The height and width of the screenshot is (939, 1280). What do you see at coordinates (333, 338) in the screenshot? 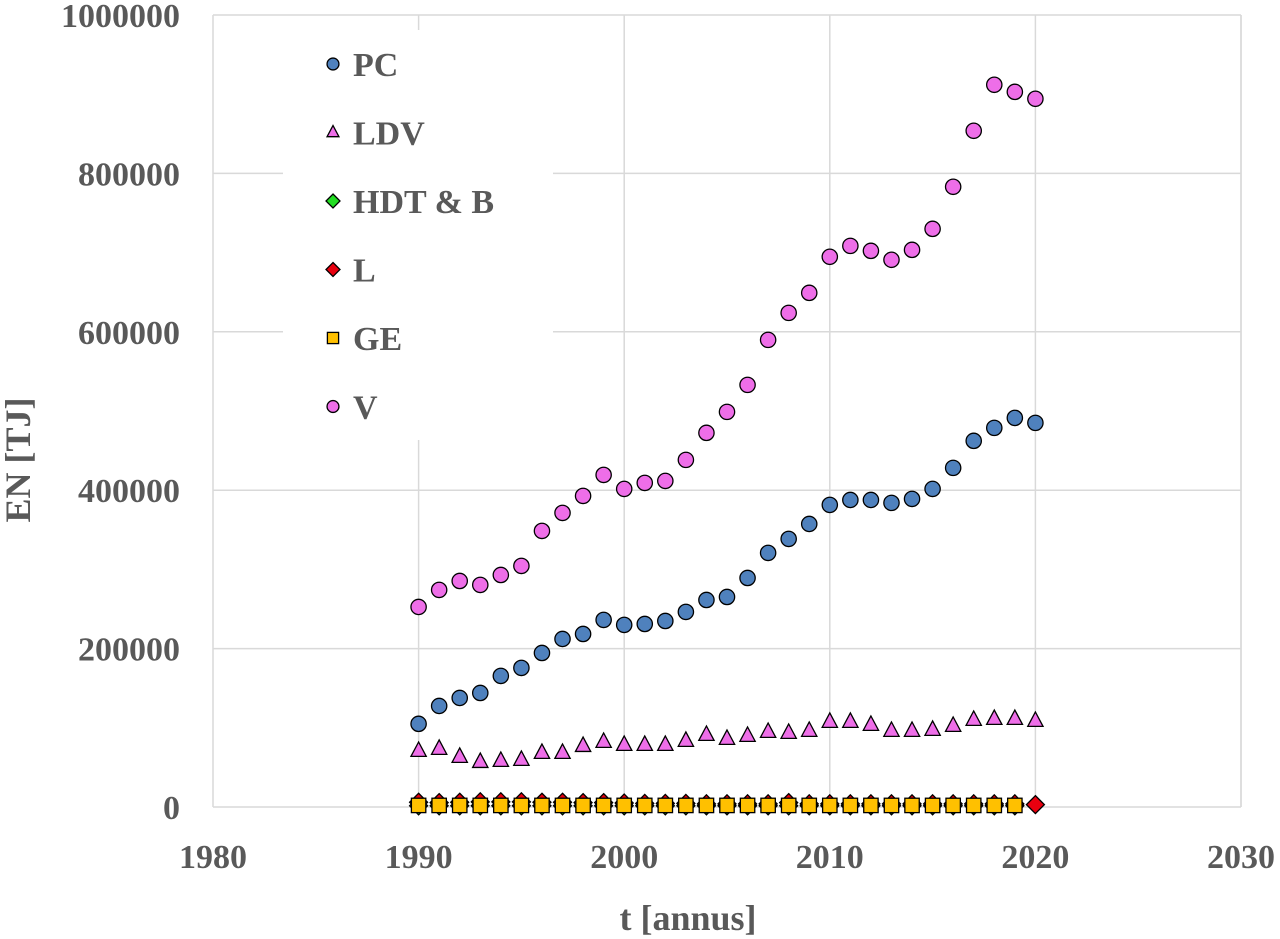
I see `legend-marker-ge` at bounding box center [333, 338].